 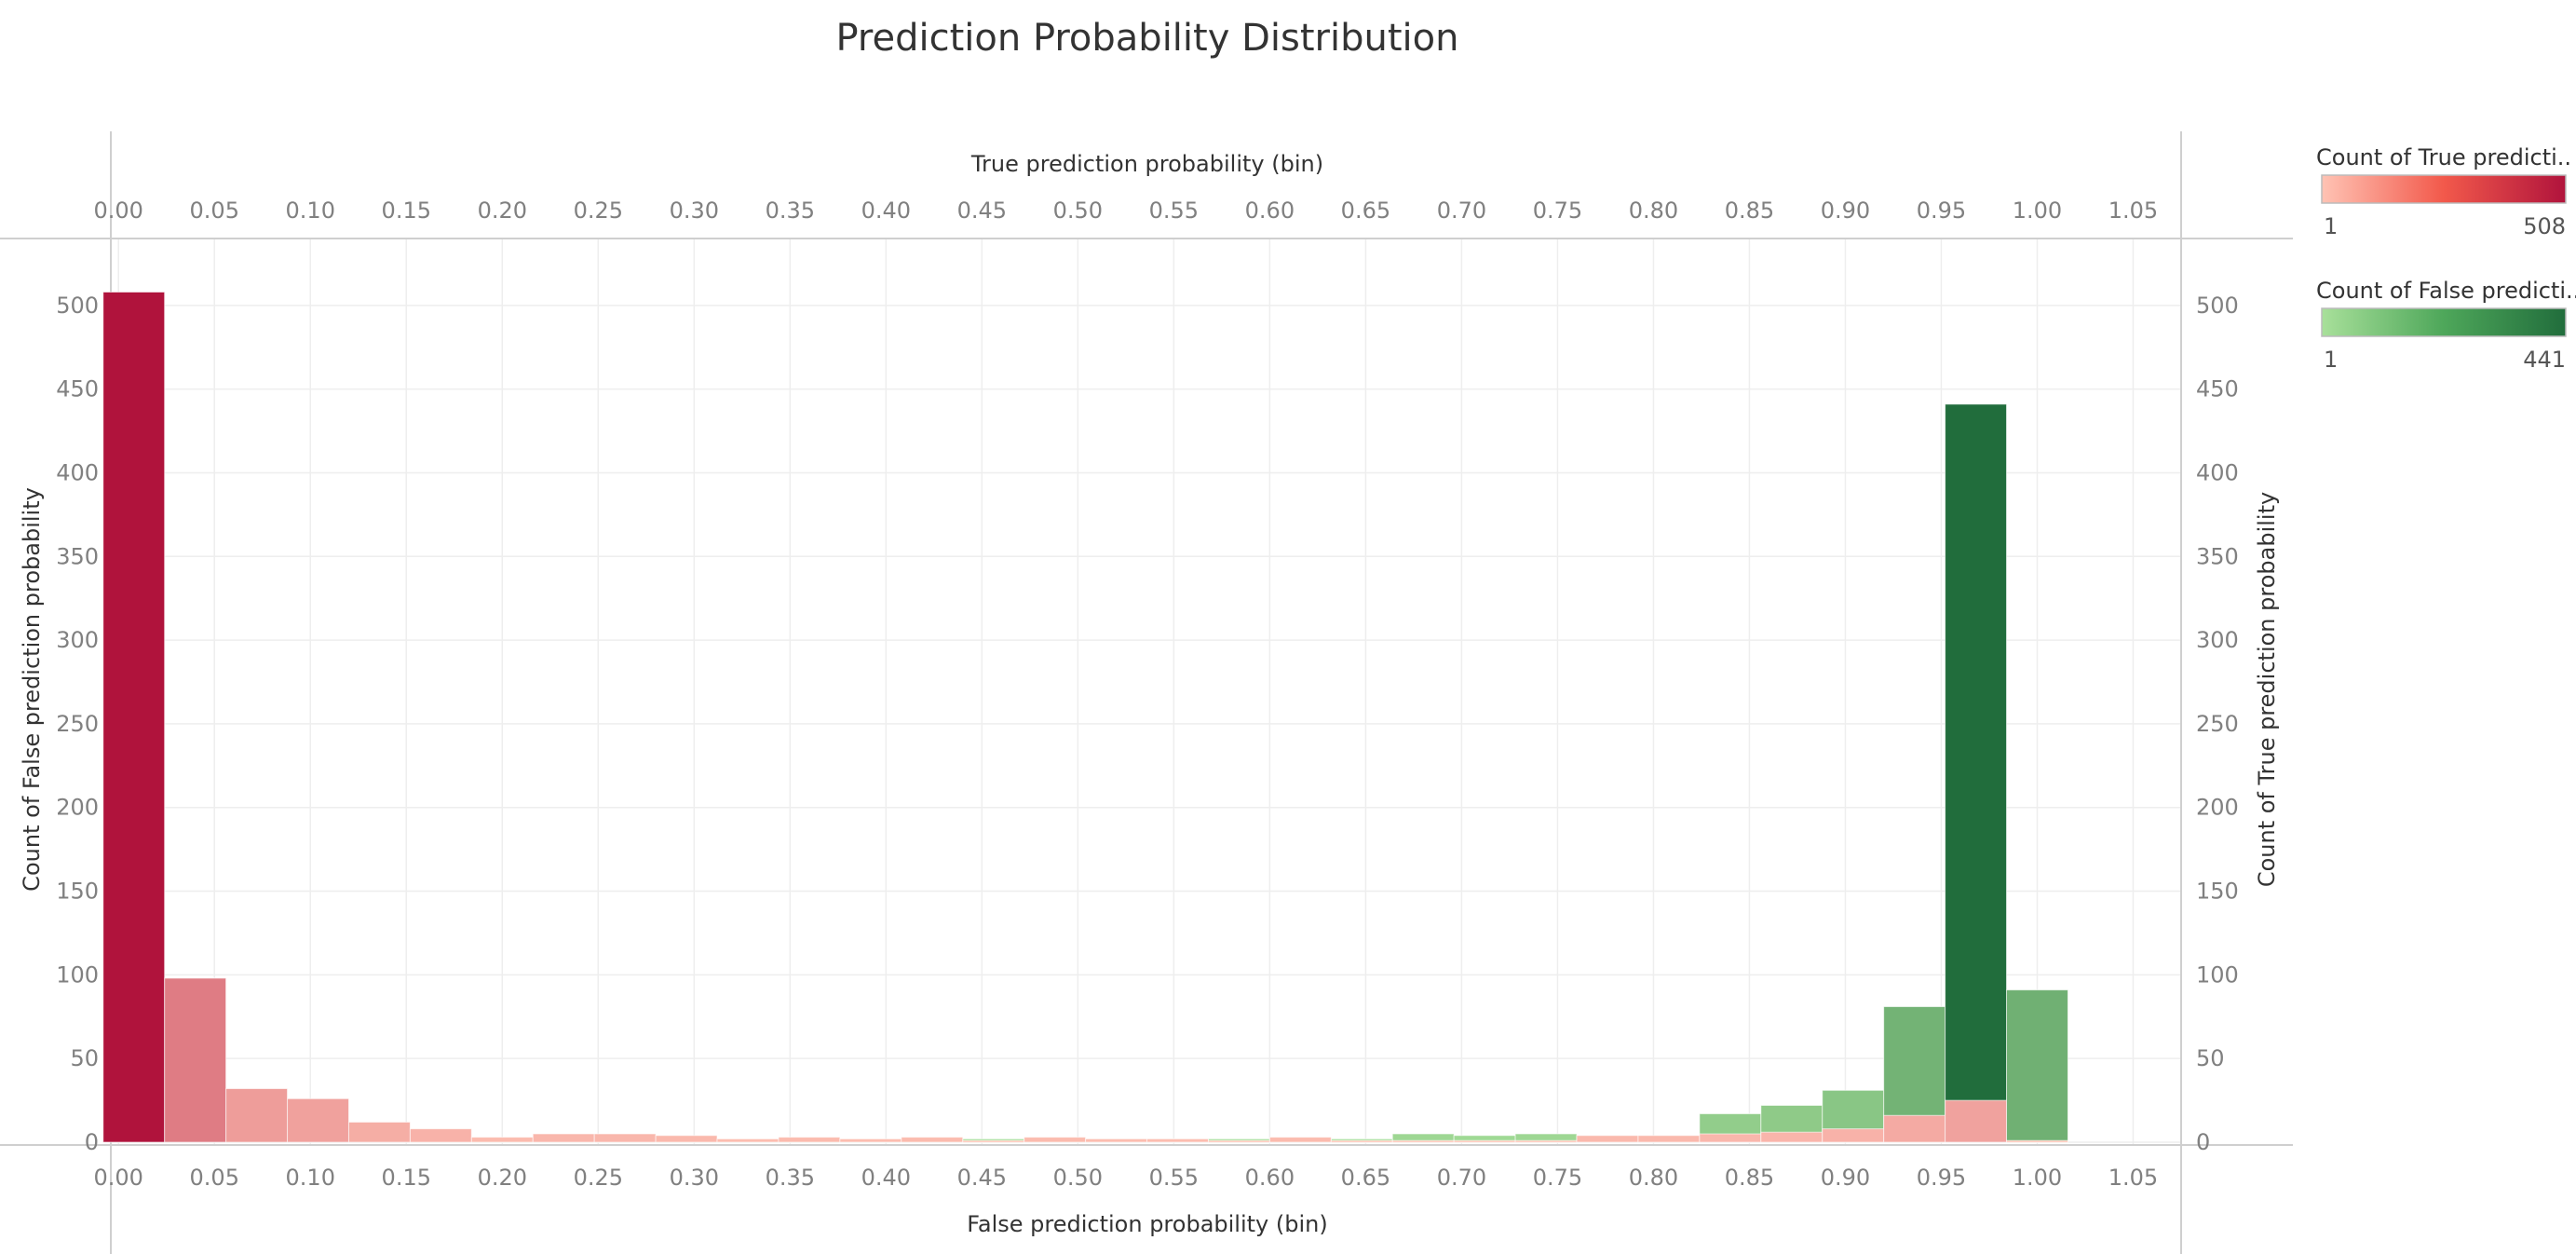 What do you see at coordinates (694, 211) in the screenshot?
I see `top-x-tick-label: 0.30` at bounding box center [694, 211].